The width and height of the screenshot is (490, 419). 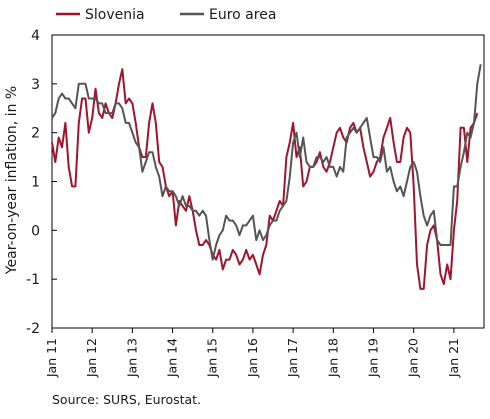 What do you see at coordinates (131, 358) in the screenshot?
I see `x-tick-label: Jan 13` at bounding box center [131, 358].